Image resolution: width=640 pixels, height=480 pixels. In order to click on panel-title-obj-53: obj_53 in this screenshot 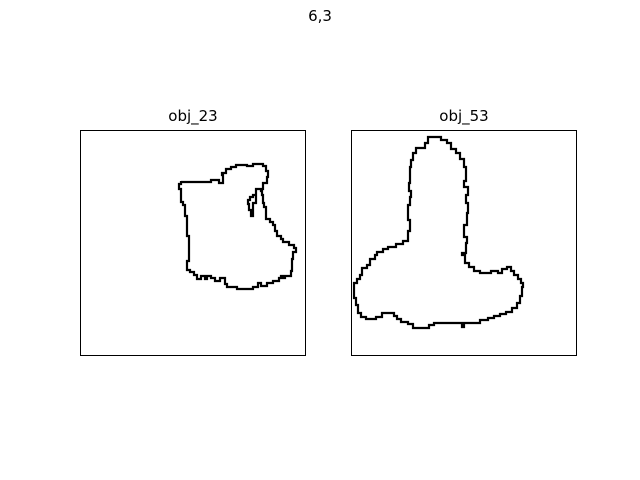, I will do `click(464, 116)`.